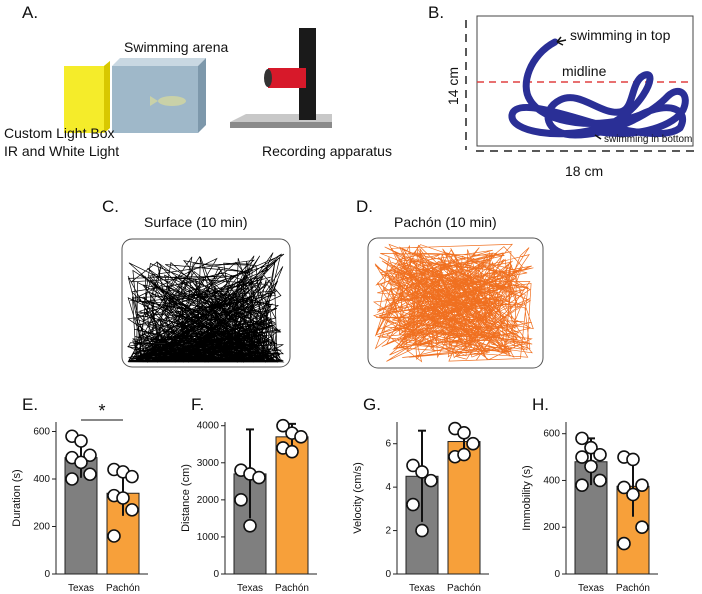 This screenshot has width=702, height=594. What do you see at coordinates (445, 222) in the screenshot?
I see `panel-title: Pachón (10 min)` at bounding box center [445, 222].